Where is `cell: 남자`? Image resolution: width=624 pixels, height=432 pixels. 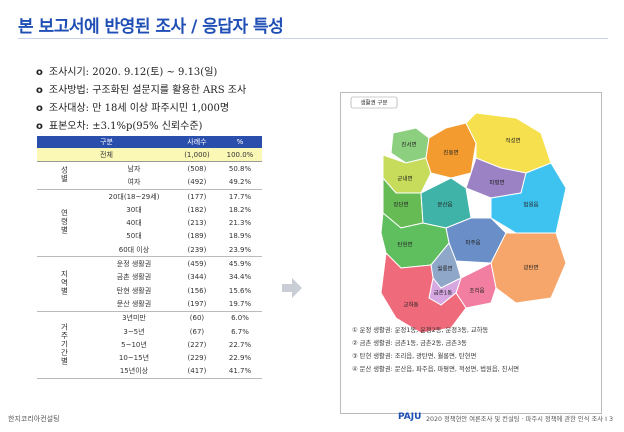
cell: 남자 is located at coordinates (134, 168).